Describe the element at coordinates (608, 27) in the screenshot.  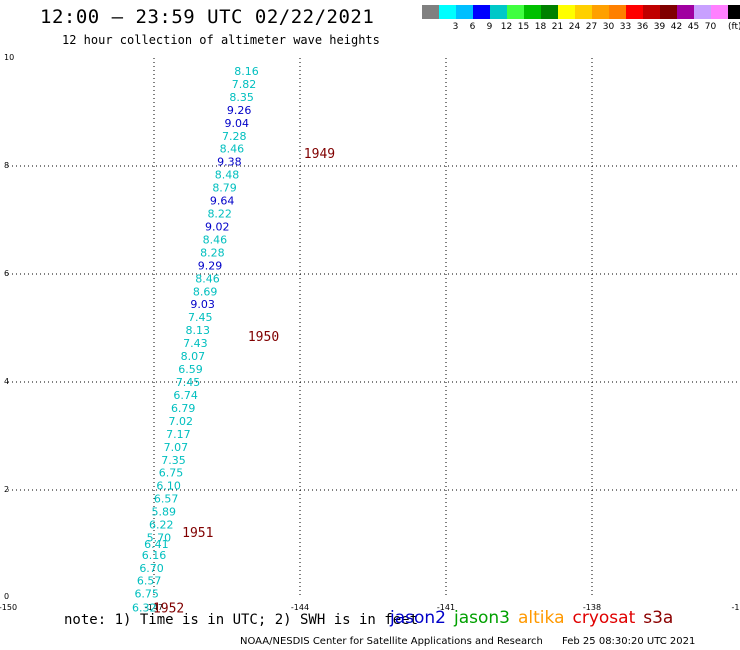
I see `legend-label: 30` at that location.